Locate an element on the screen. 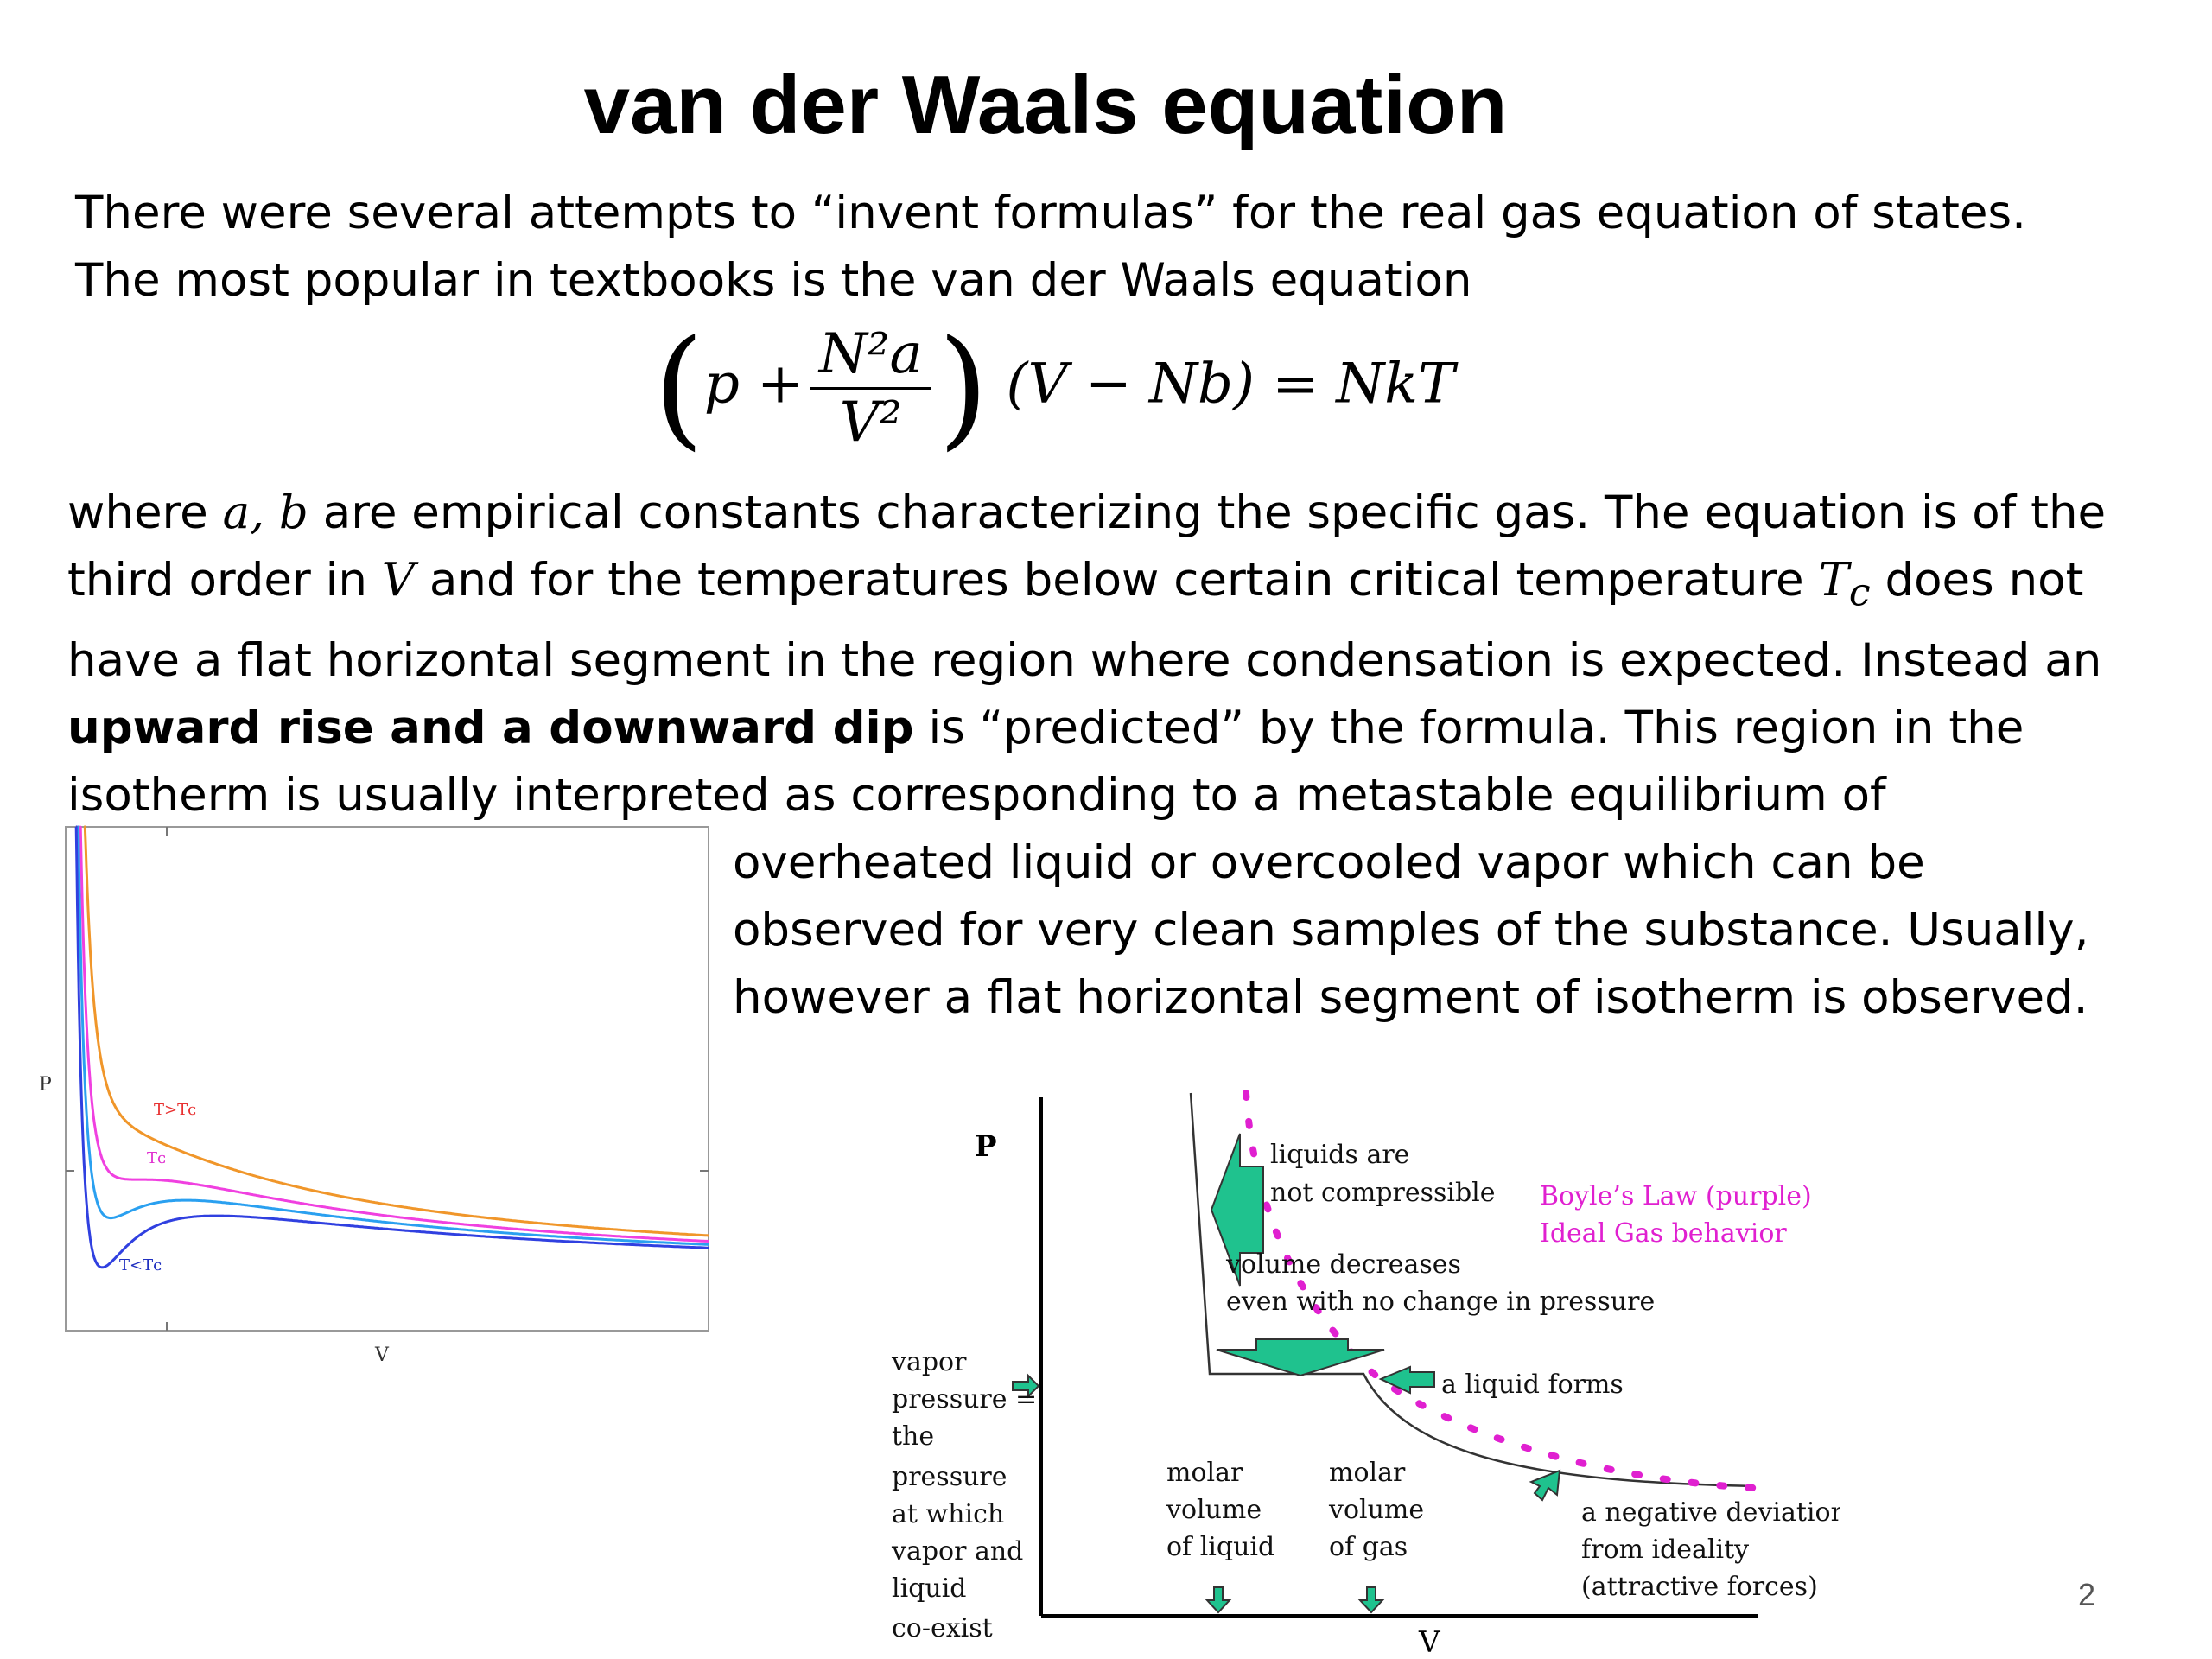 The width and height of the screenshot is (2212, 1659). diagram-xlabel: V is located at coordinates (1429, 1642).